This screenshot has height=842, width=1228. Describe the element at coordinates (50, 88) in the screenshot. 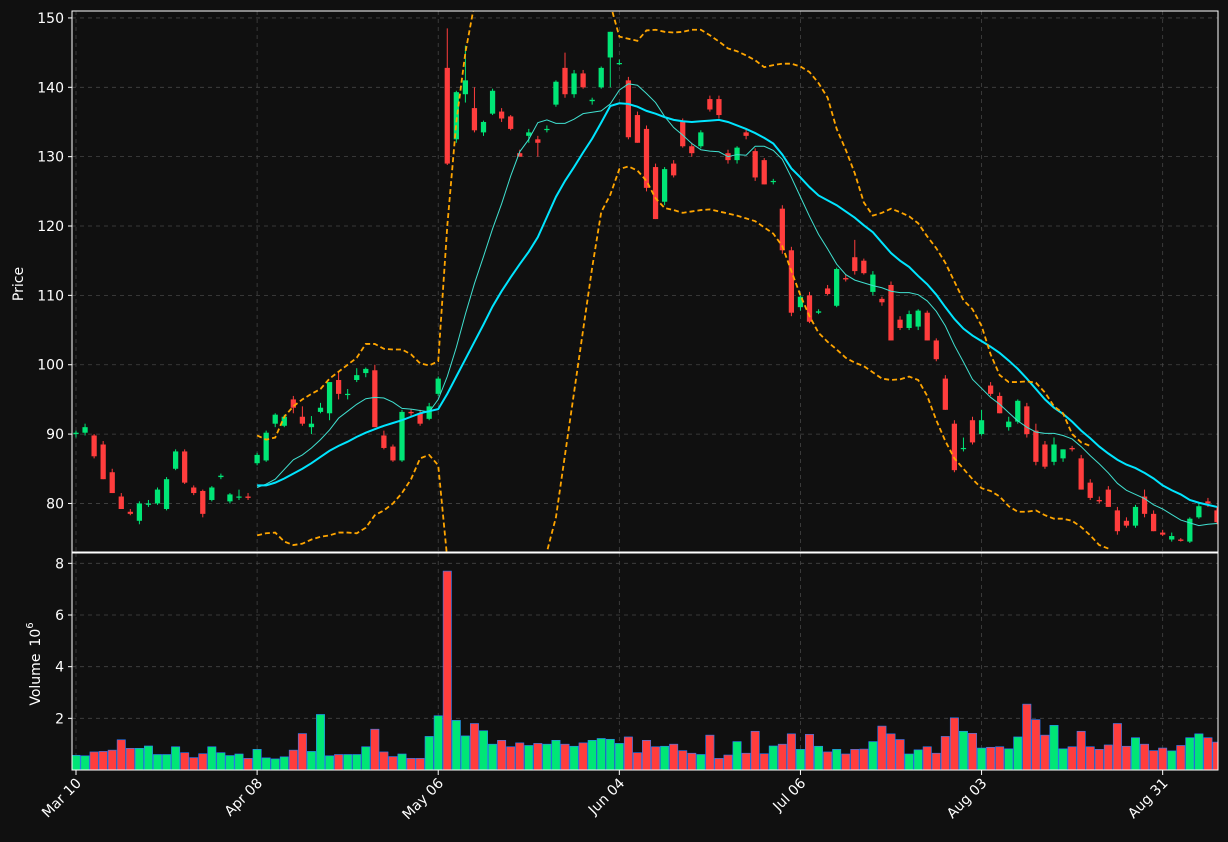

I see `price-tick-label: 140` at that location.